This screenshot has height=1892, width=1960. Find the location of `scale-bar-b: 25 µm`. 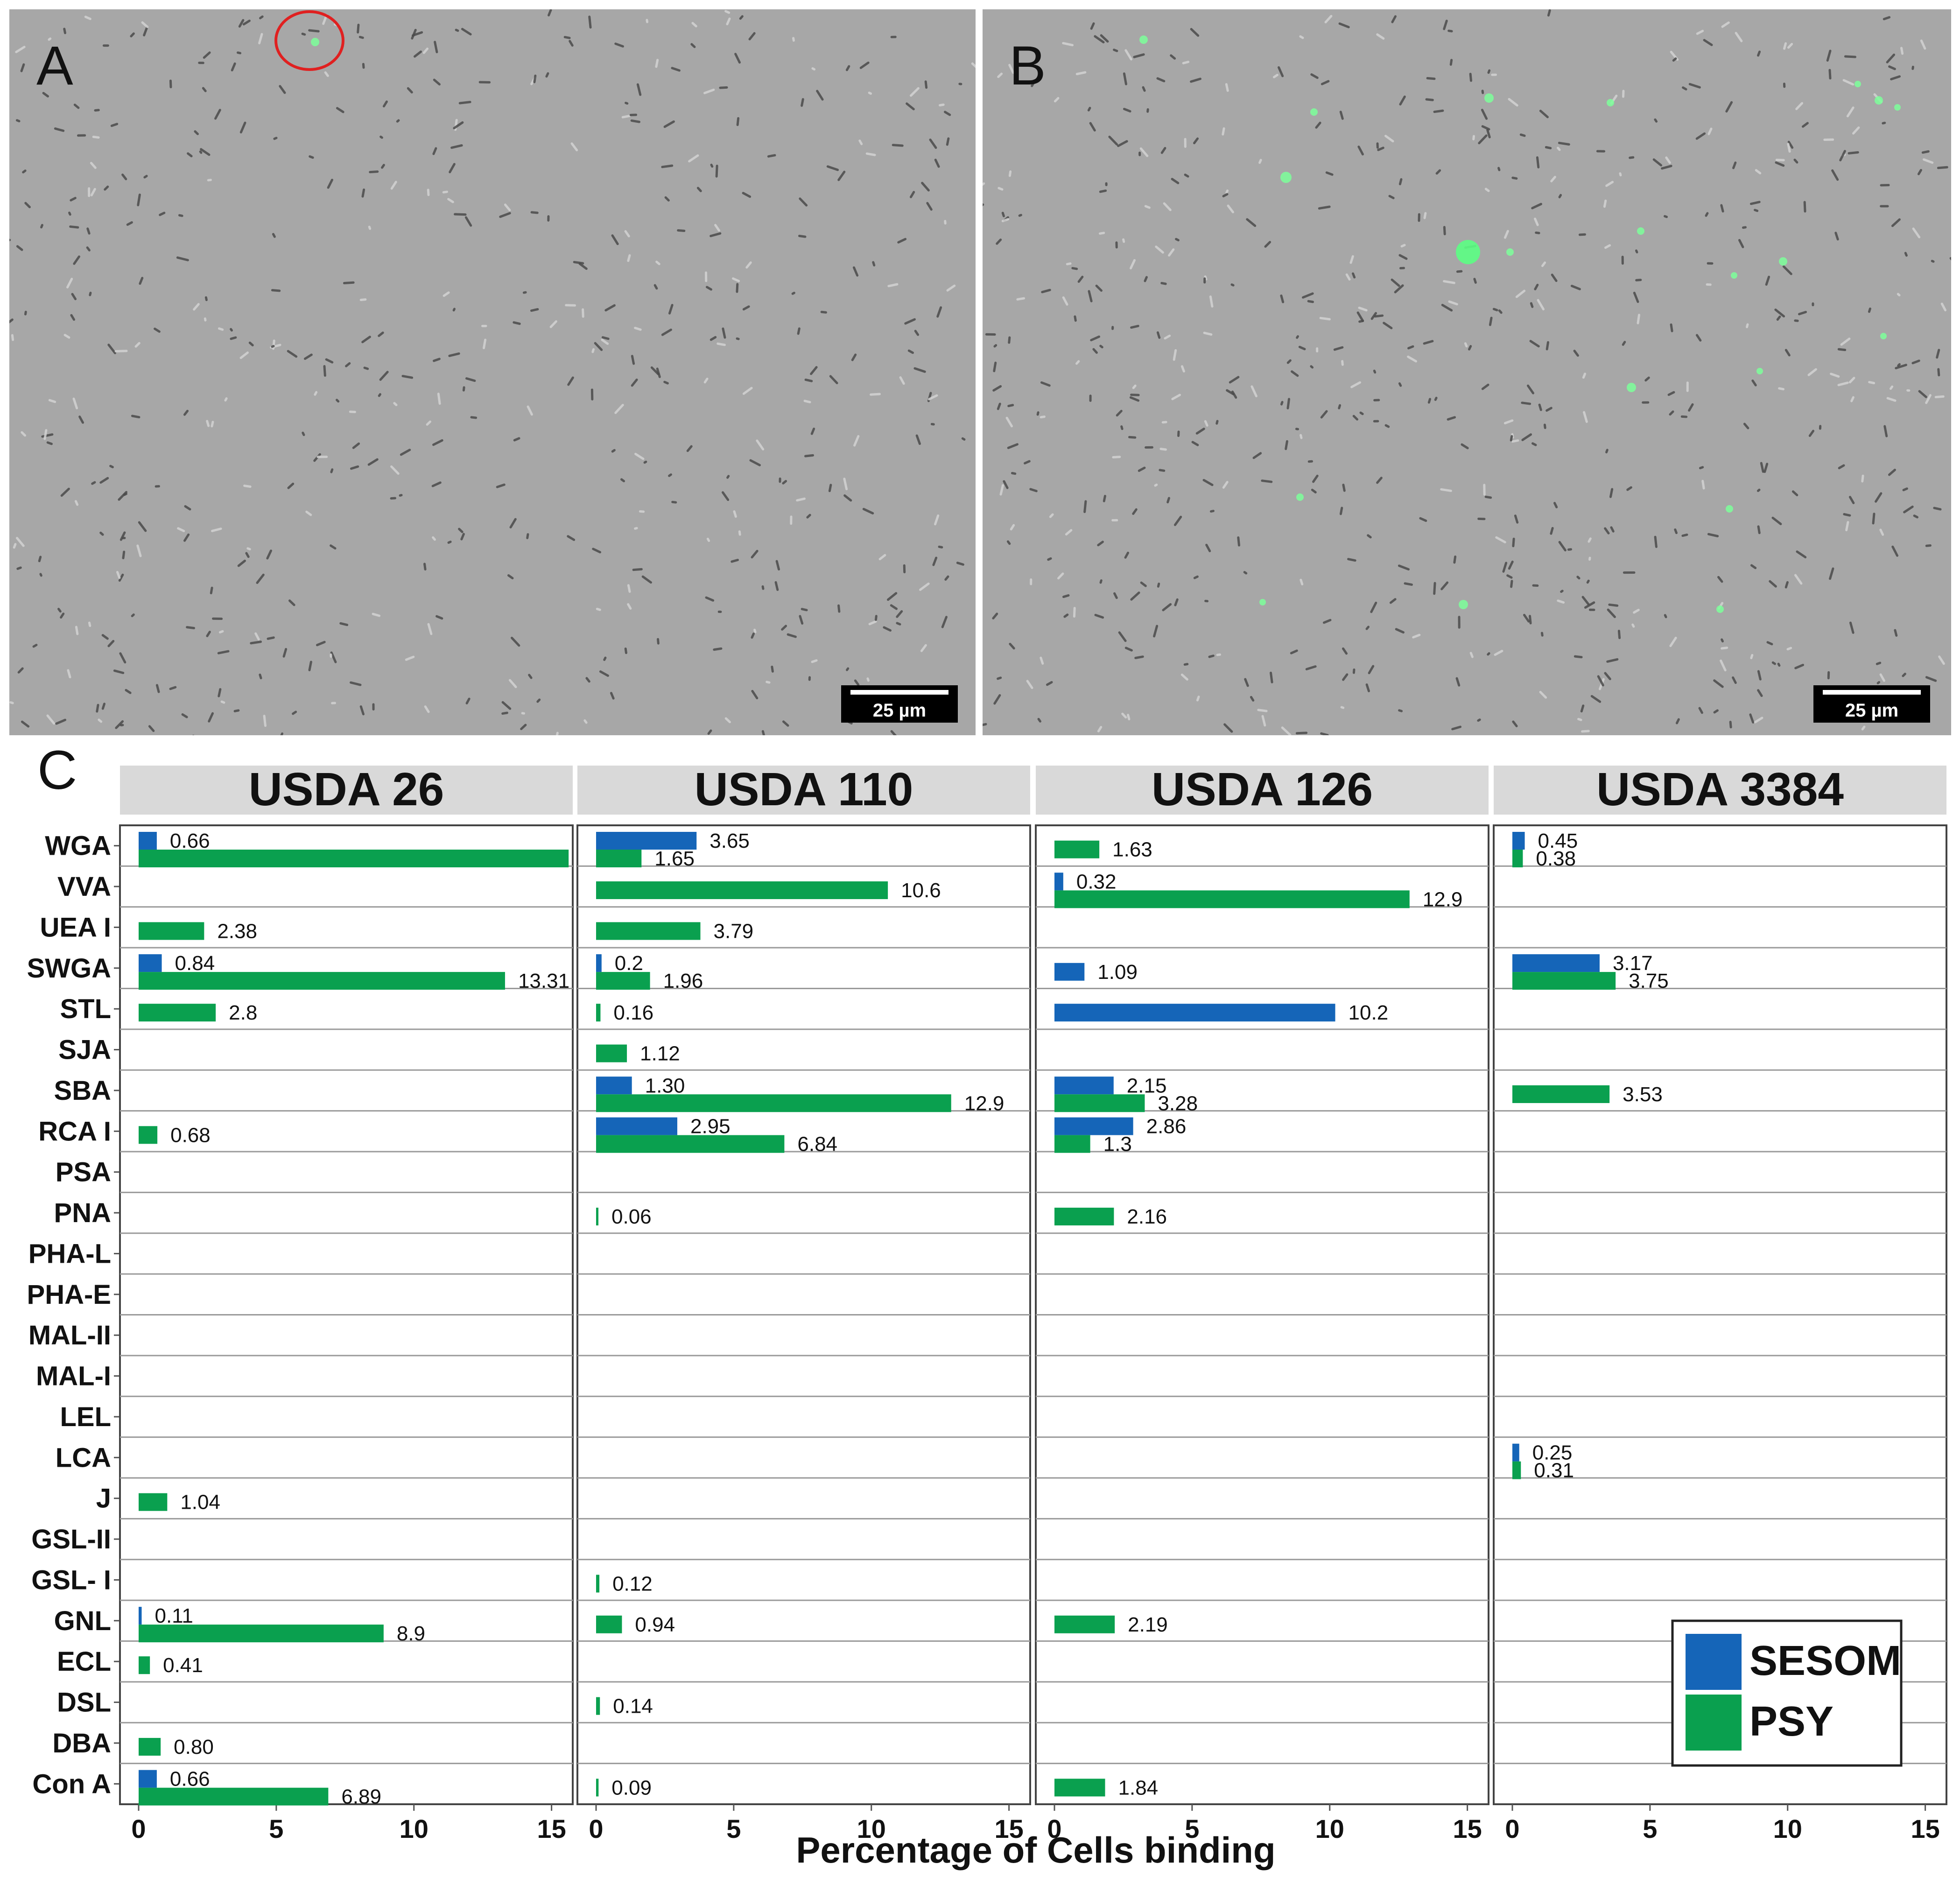

scale-bar-b: 25 µm is located at coordinates (1871, 704).